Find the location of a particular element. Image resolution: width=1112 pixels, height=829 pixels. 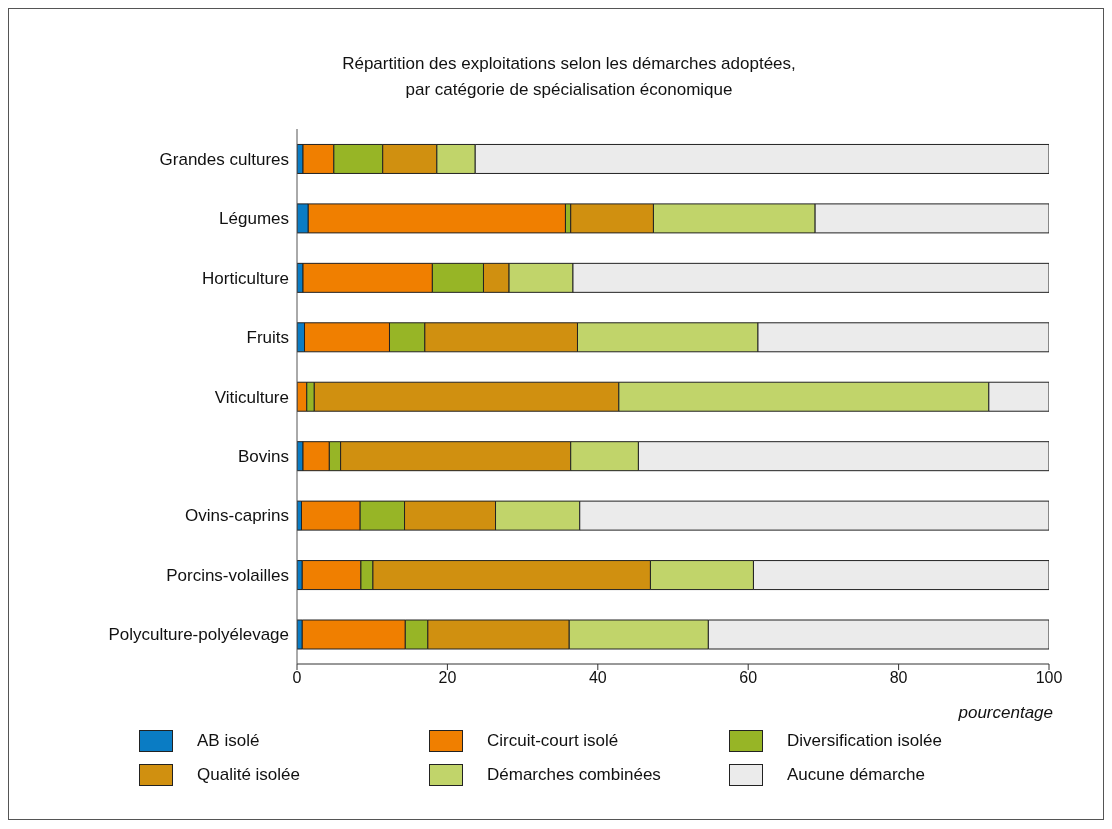

x-tick-label: 0 is located at coordinates (297, 678).